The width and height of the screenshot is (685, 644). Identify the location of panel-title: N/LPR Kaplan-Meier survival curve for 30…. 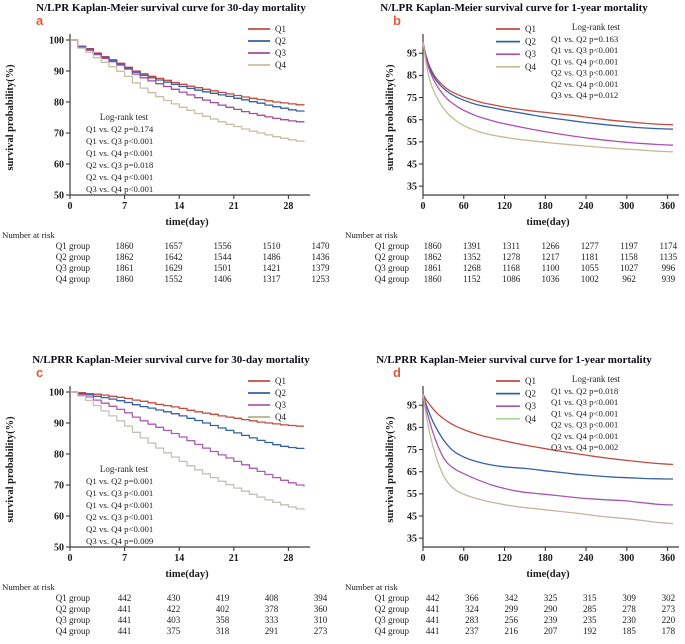
(171, 8).